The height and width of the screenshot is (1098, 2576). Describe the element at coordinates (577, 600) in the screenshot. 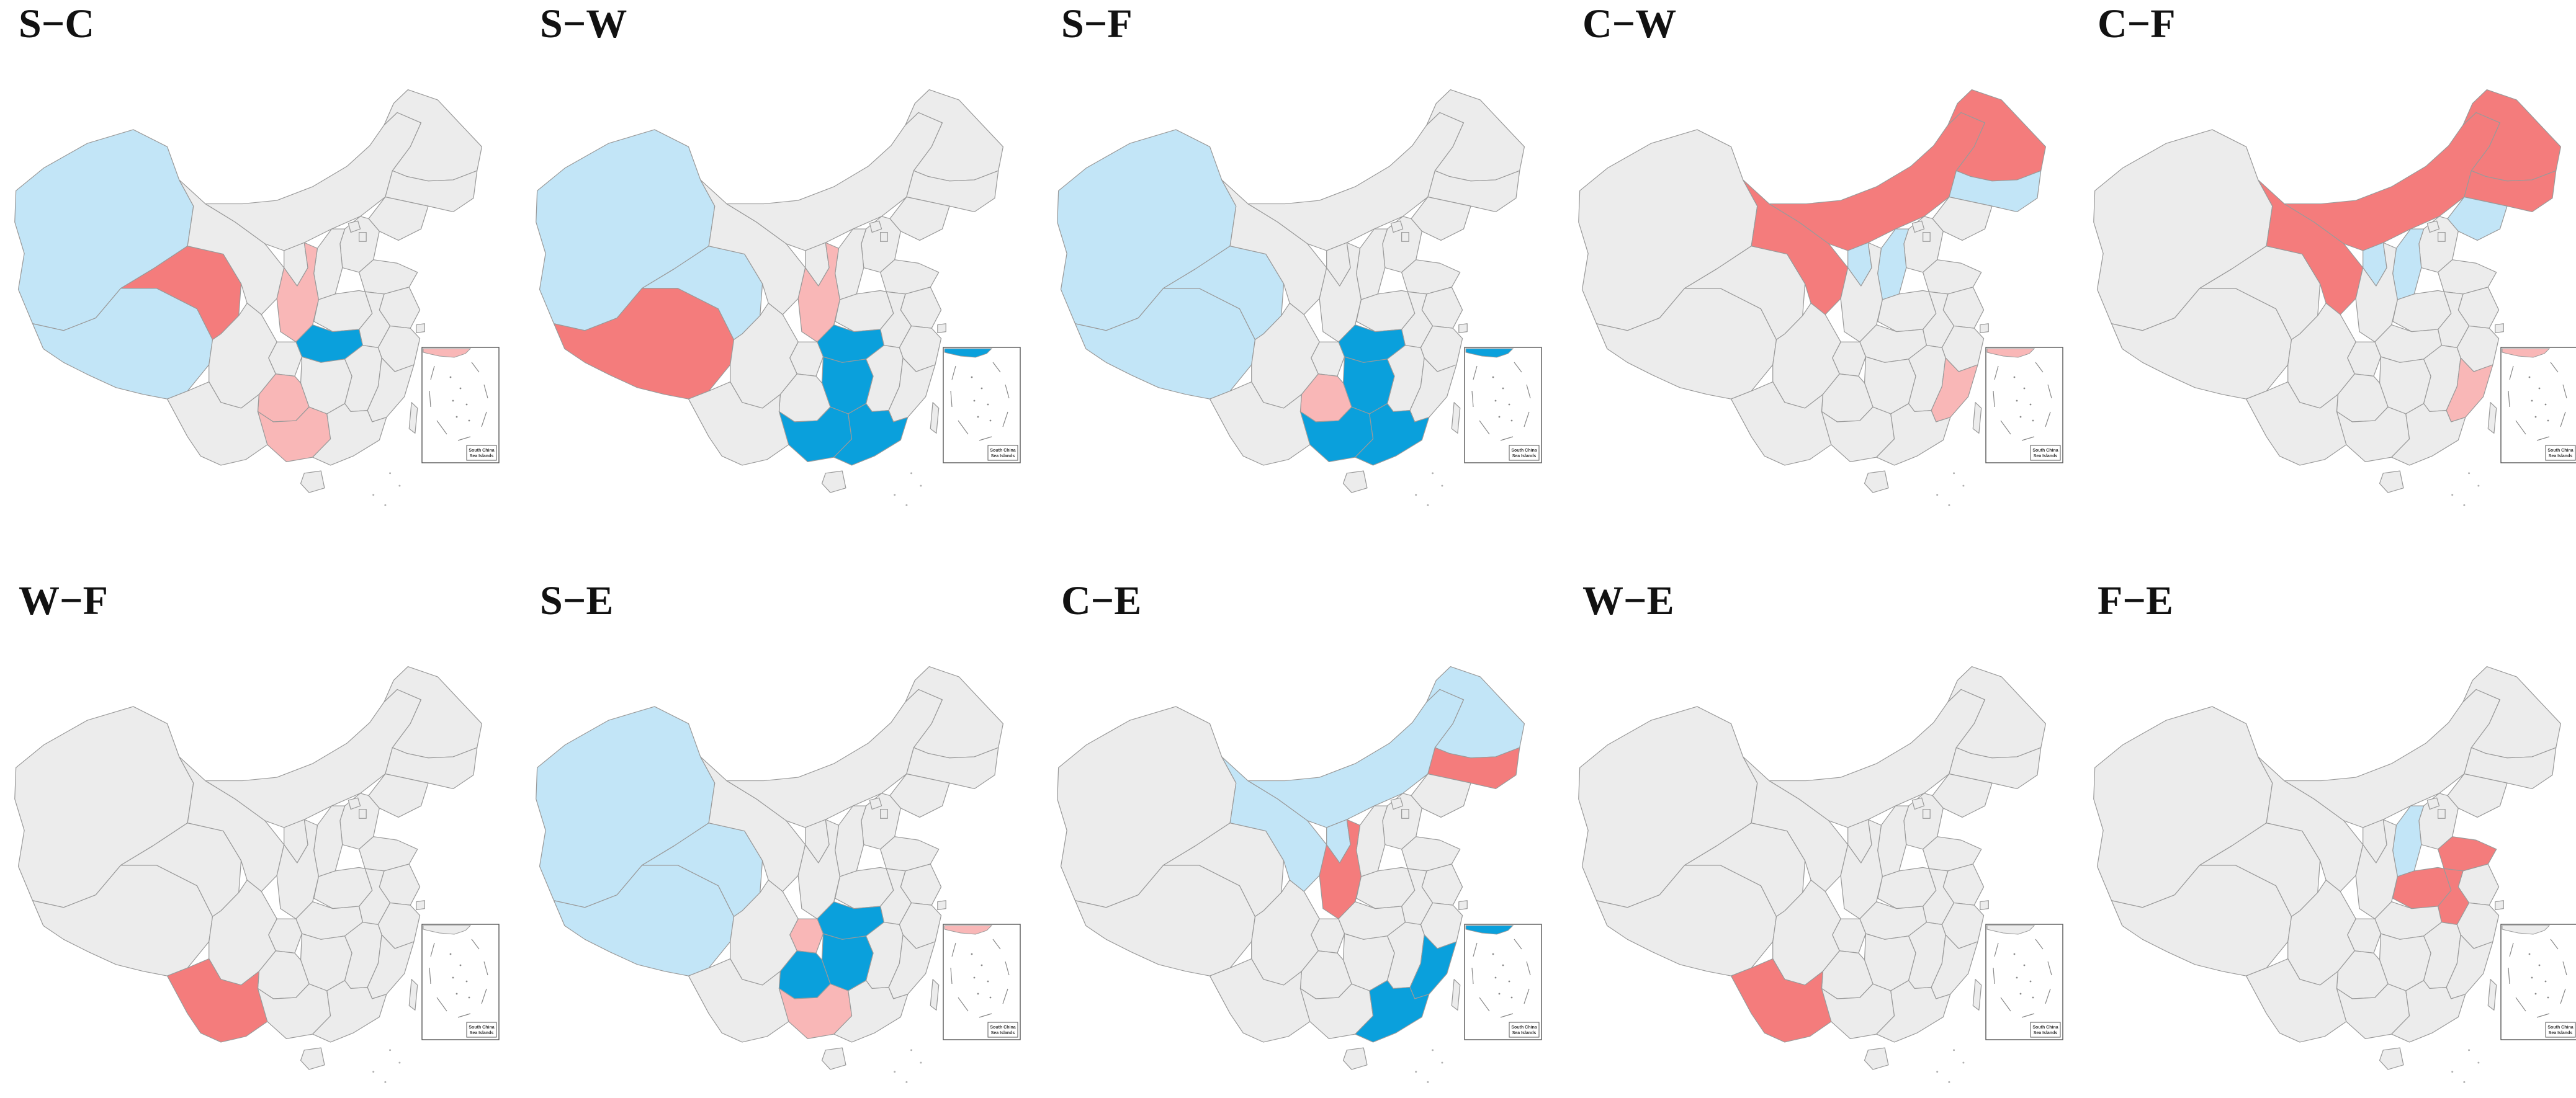

I see `panel-title: S−E` at that location.